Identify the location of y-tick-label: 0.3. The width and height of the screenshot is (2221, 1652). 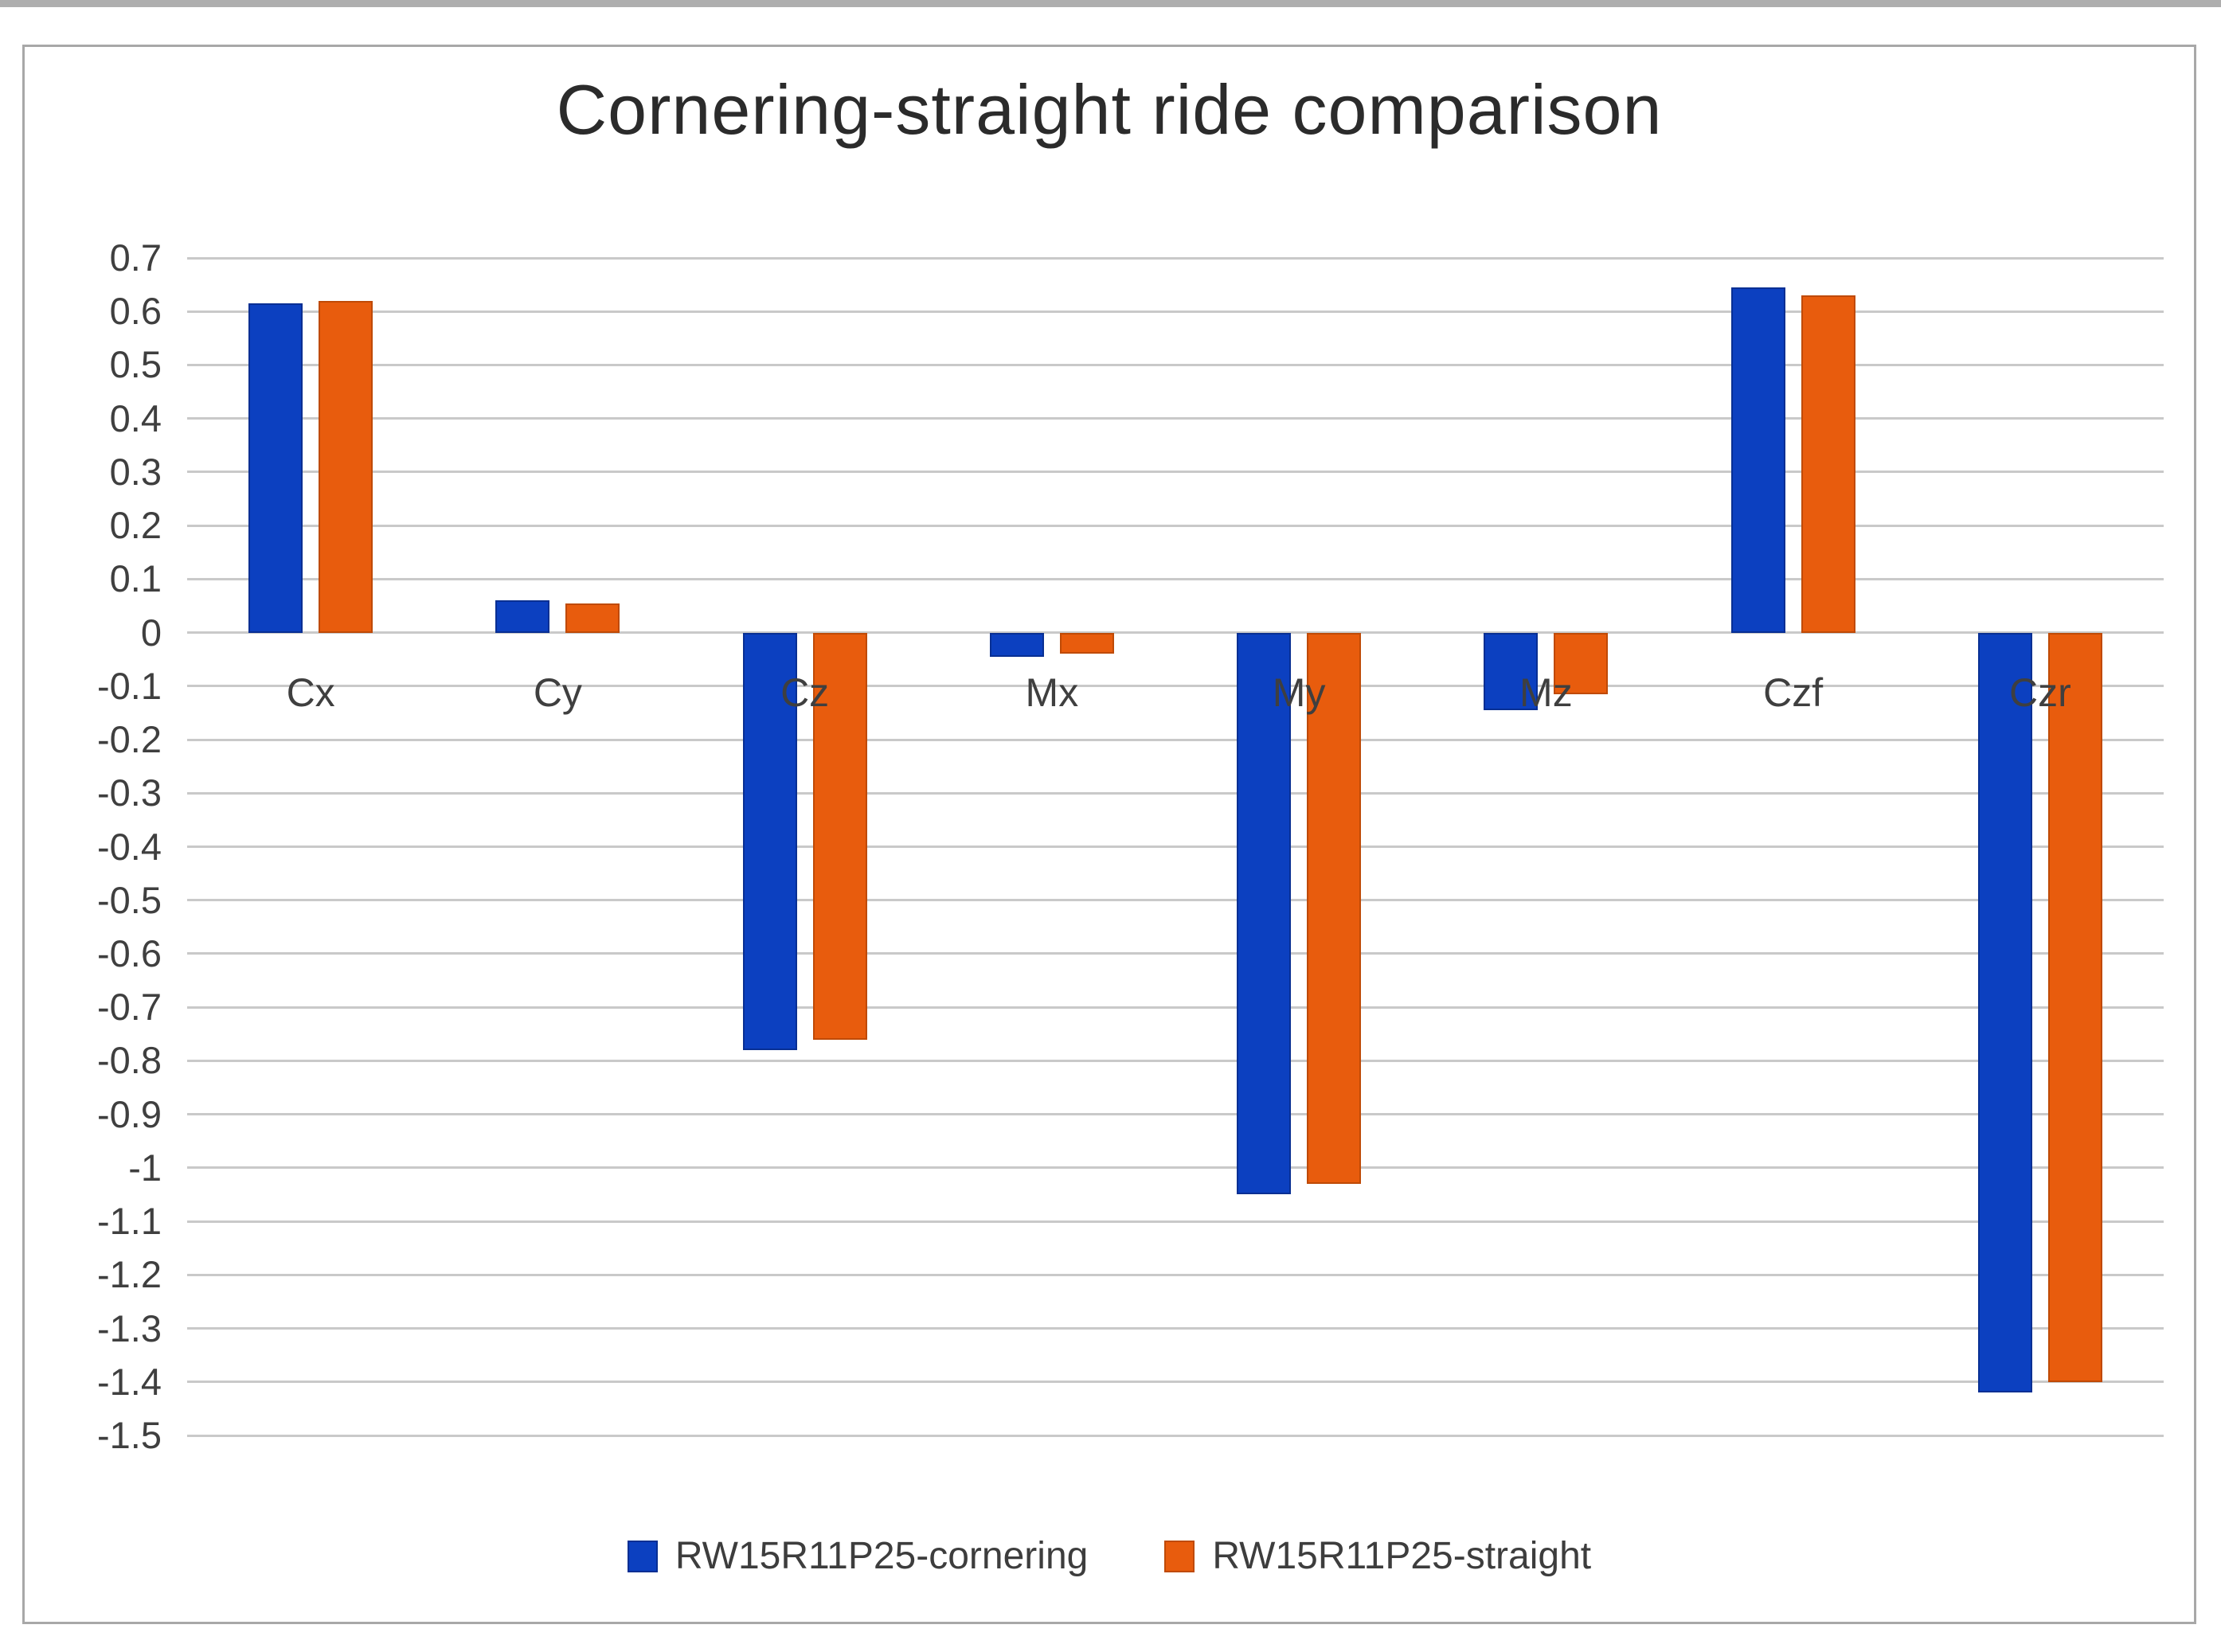
(135, 471).